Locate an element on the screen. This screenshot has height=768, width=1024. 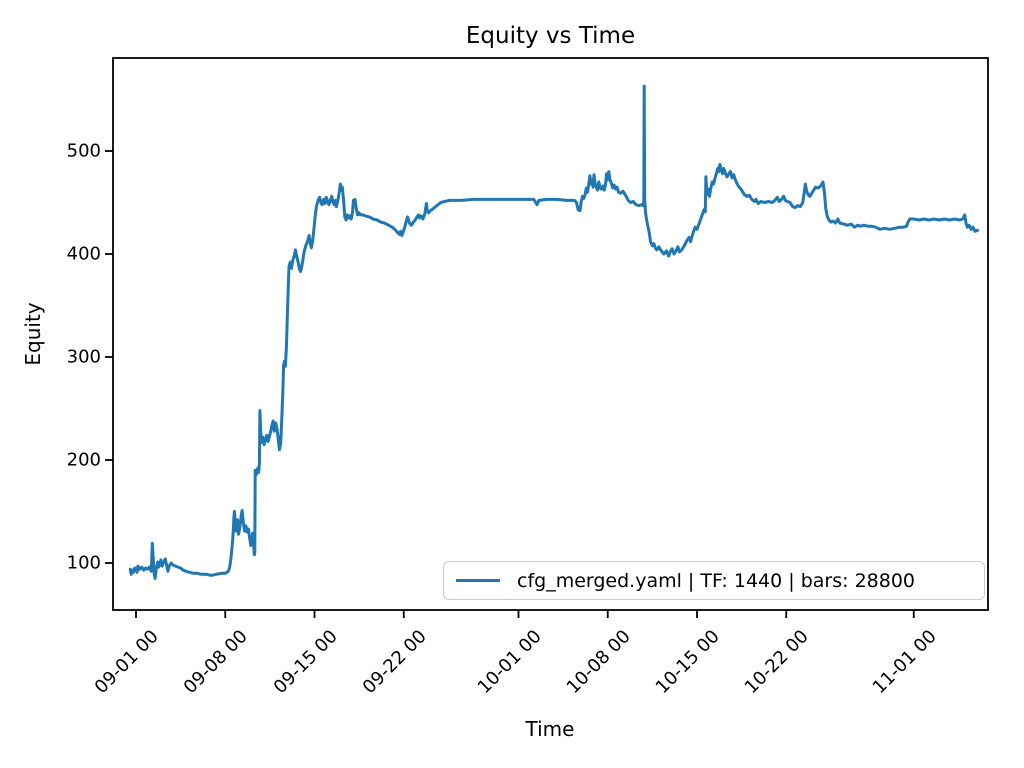
legend: cfg_merged.yaml | TF: 1440 | bars: 28800 is located at coordinates (714, 580).